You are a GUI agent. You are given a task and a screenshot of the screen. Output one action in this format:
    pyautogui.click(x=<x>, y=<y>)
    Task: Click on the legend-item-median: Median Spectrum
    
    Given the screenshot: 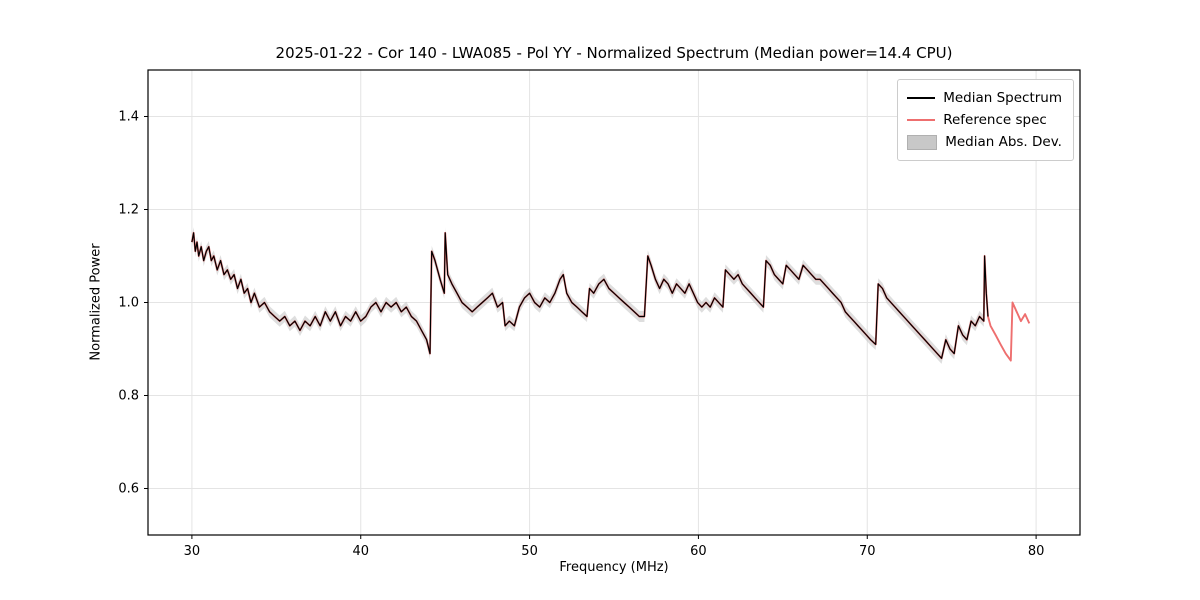 What is the action you would take?
    pyautogui.click(x=984, y=98)
    